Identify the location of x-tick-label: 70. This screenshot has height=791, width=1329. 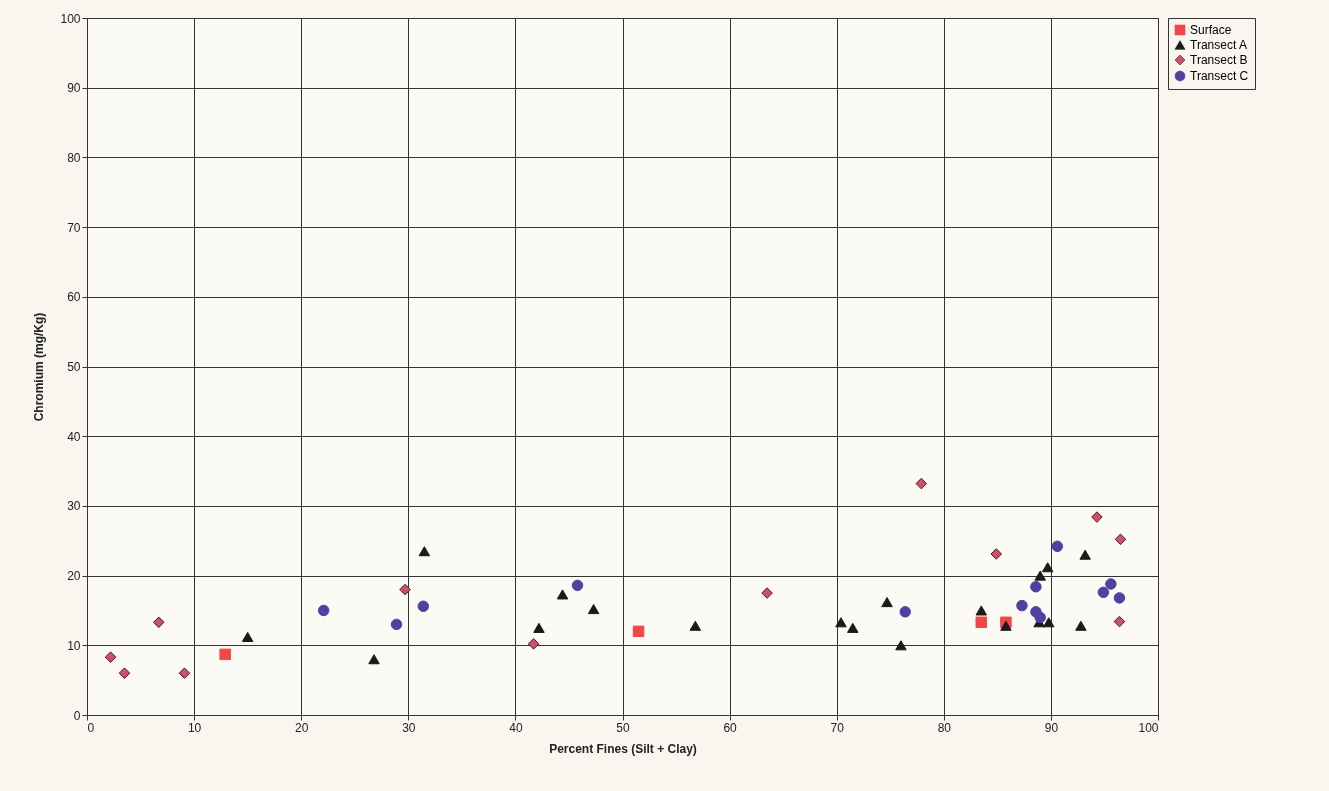
(837, 727).